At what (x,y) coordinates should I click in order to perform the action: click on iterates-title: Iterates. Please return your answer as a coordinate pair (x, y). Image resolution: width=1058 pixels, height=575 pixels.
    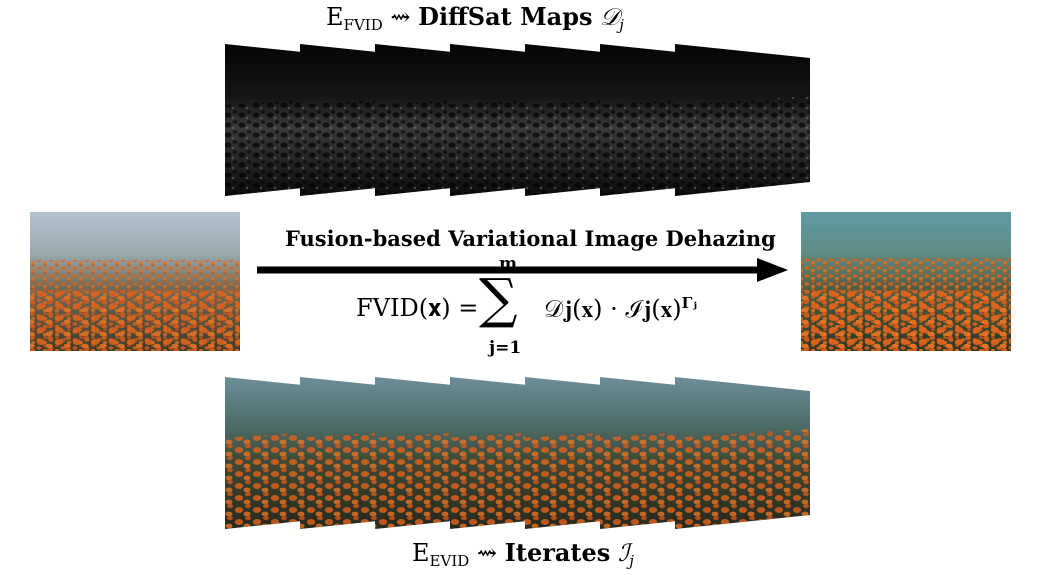
    Looking at the image, I should click on (557, 552).